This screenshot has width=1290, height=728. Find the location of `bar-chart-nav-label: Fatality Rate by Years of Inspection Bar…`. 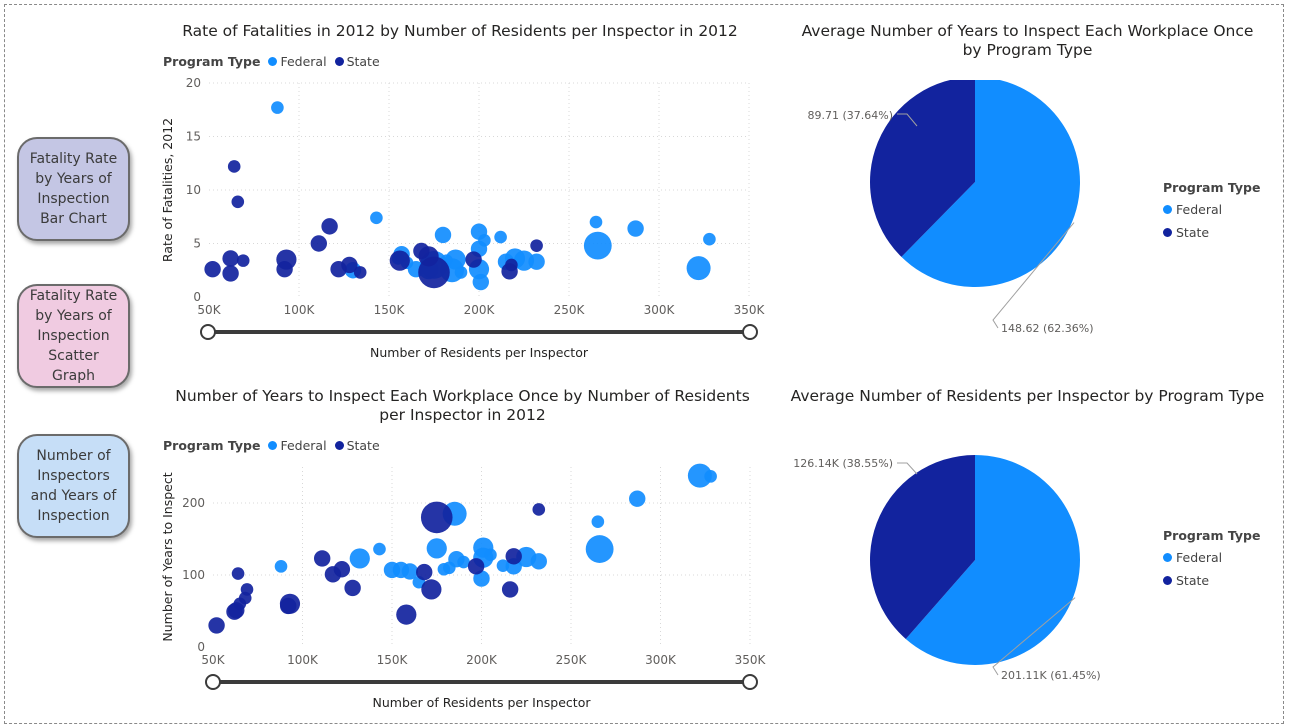

bar-chart-nav-label: Fatality Rate by Years of Inspection Bar… is located at coordinates (73, 189).